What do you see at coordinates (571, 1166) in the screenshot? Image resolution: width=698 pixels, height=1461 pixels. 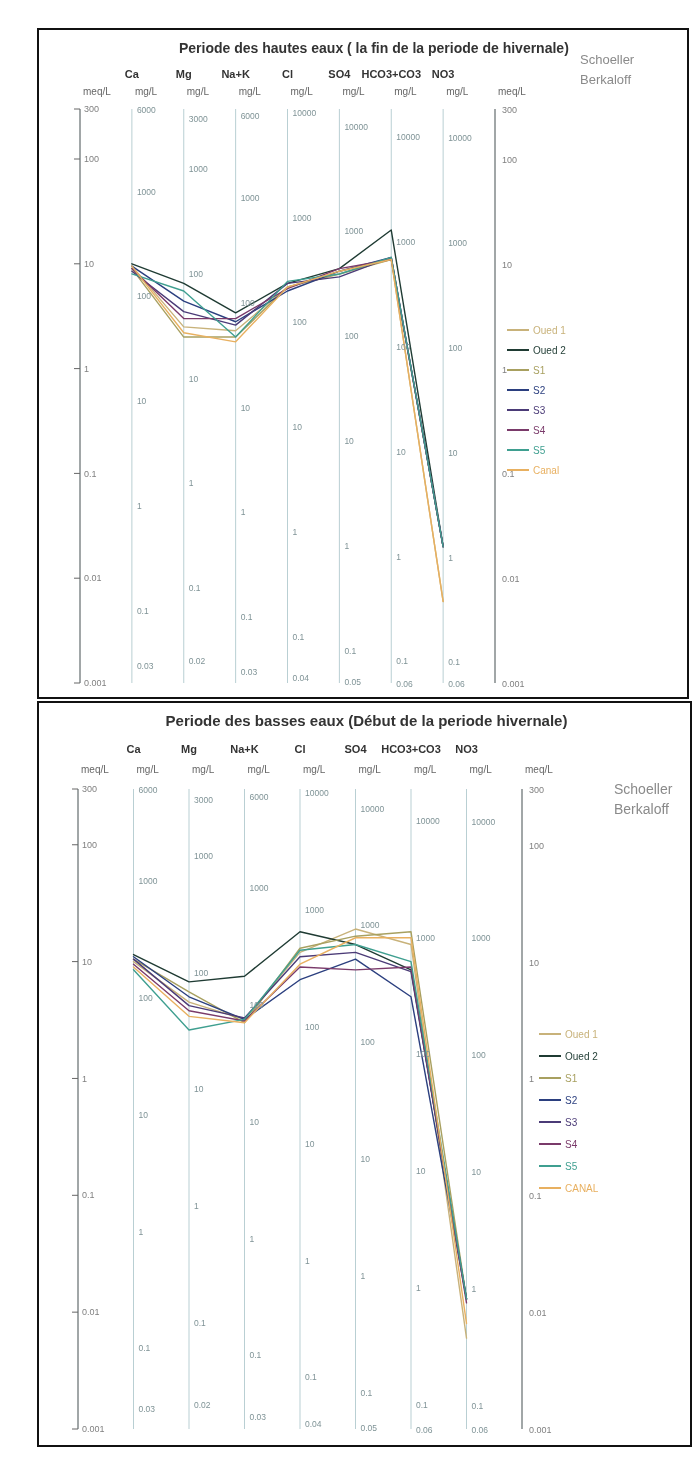 I see `legend-label: S5` at bounding box center [571, 1166].